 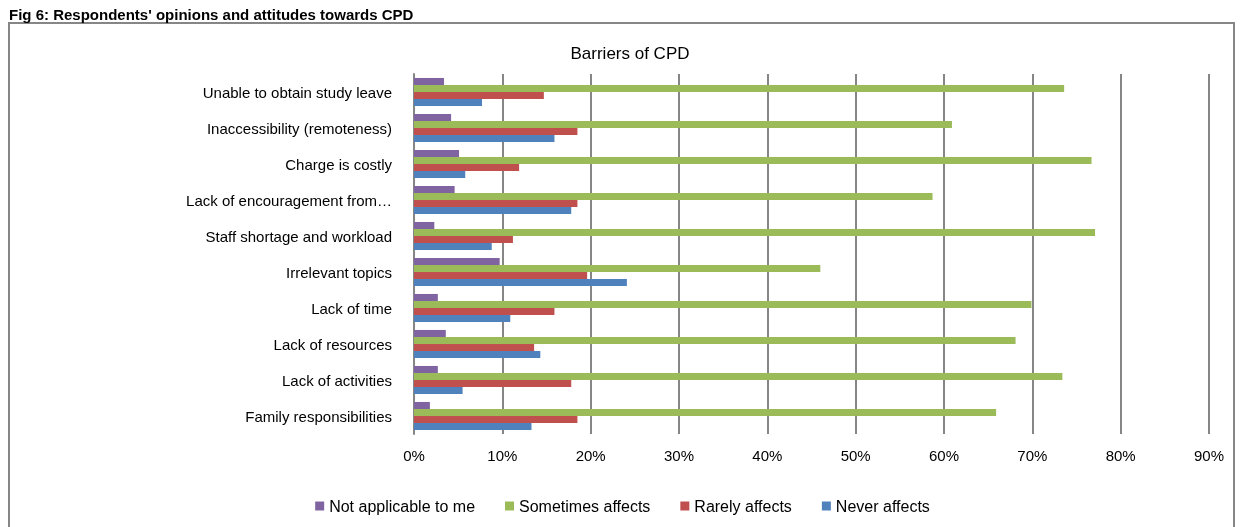 What do you see at coordinates (1209, 455) in the screenshot?
I see `x-tick-label: 90%` at bounding box center [1209, 455].